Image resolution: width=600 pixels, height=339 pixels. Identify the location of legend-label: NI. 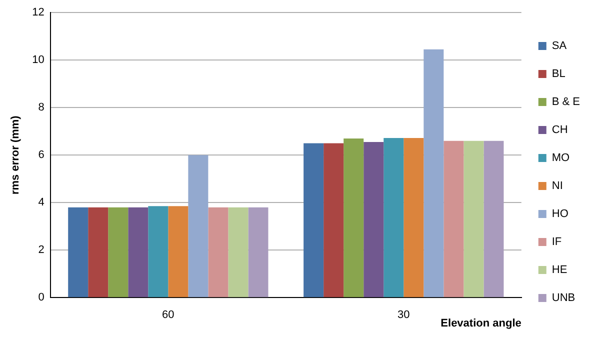
(557, 186).